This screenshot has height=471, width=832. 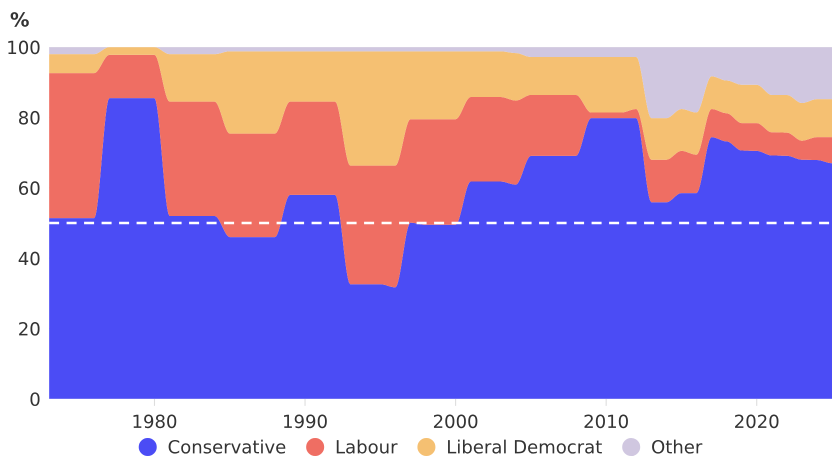 I want to click on legend-label: Liberal Democrat, so click(x=525, y=447).